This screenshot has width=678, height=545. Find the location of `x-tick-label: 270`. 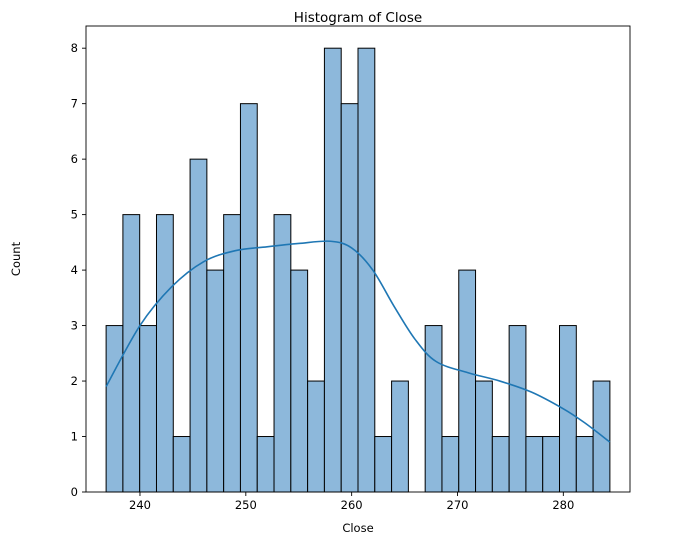

x-tick-label: 270 is located at coordinates (458, 505).